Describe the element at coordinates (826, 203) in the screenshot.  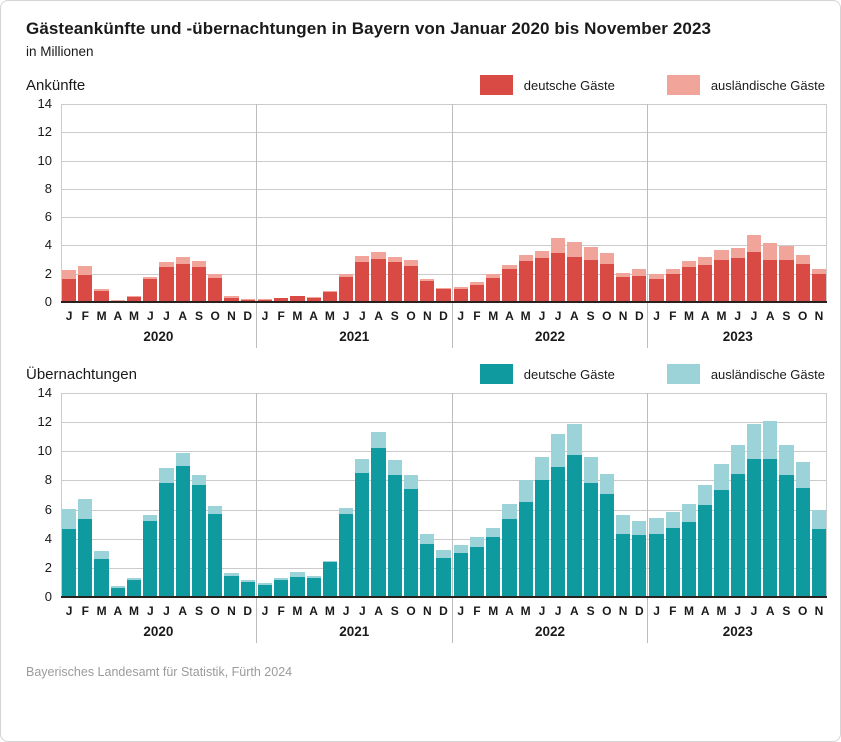
I see `plot-edge-right` at that location.